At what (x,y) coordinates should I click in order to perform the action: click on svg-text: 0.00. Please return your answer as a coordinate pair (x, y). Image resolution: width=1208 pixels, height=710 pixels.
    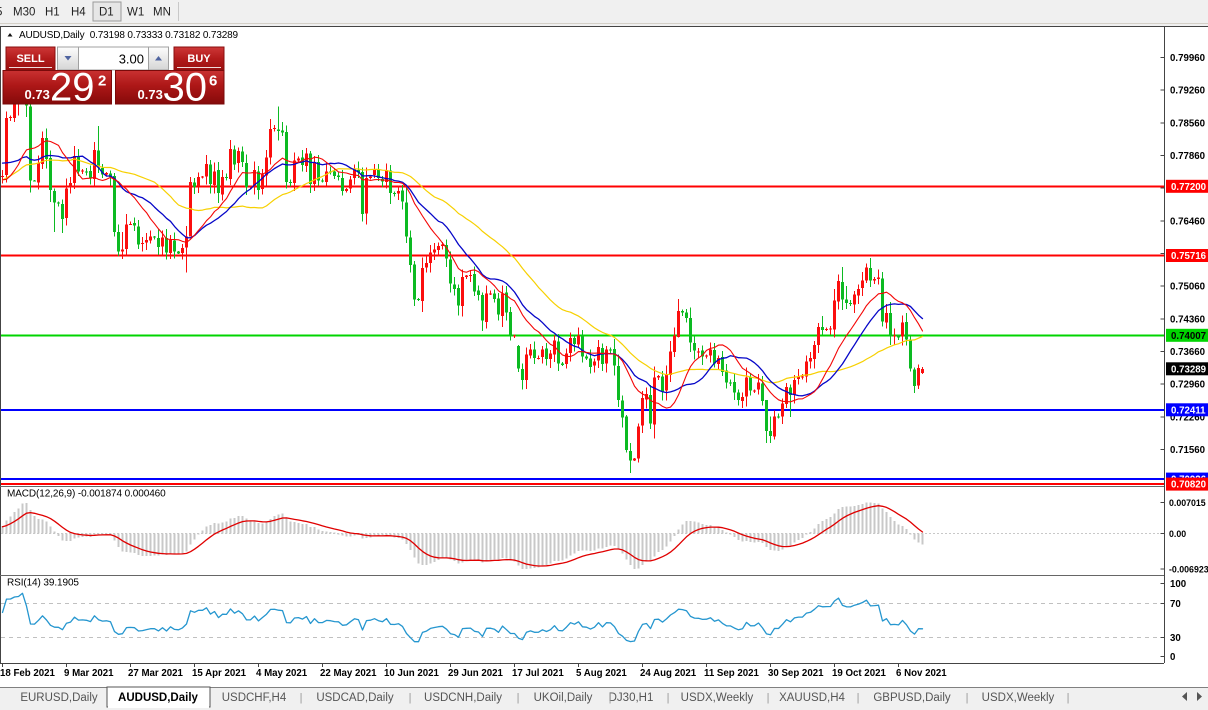
    Looking at the image, I should click on (1177, 534).